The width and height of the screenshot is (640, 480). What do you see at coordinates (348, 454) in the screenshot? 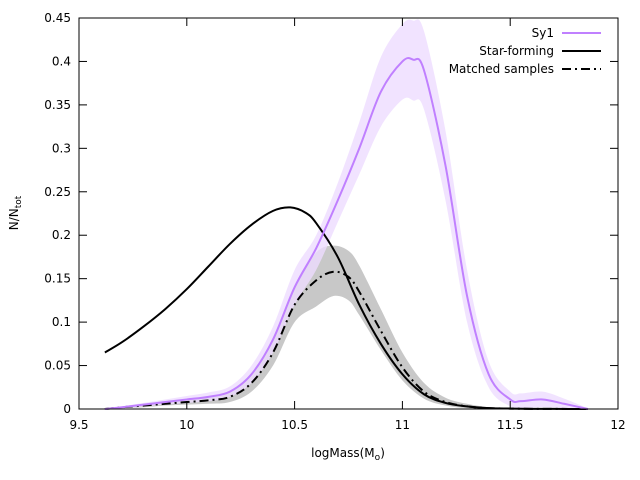
I see `x-axis-label: logMass(Mo)` at bounding box center [348, 454].